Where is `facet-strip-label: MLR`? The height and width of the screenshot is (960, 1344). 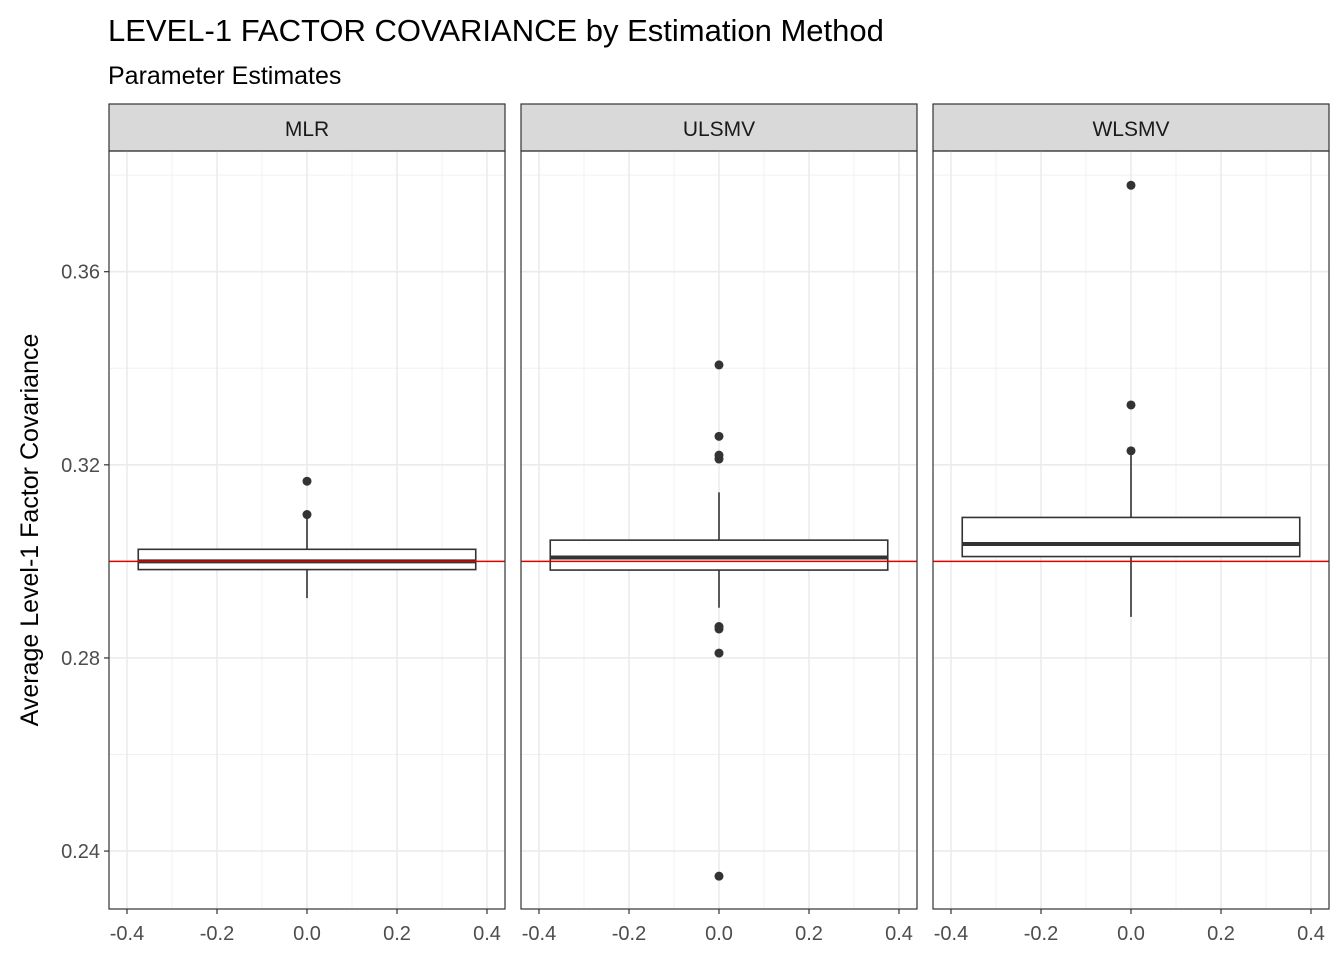
facet-strip-label: MLR is located at coordinates (307, 129).